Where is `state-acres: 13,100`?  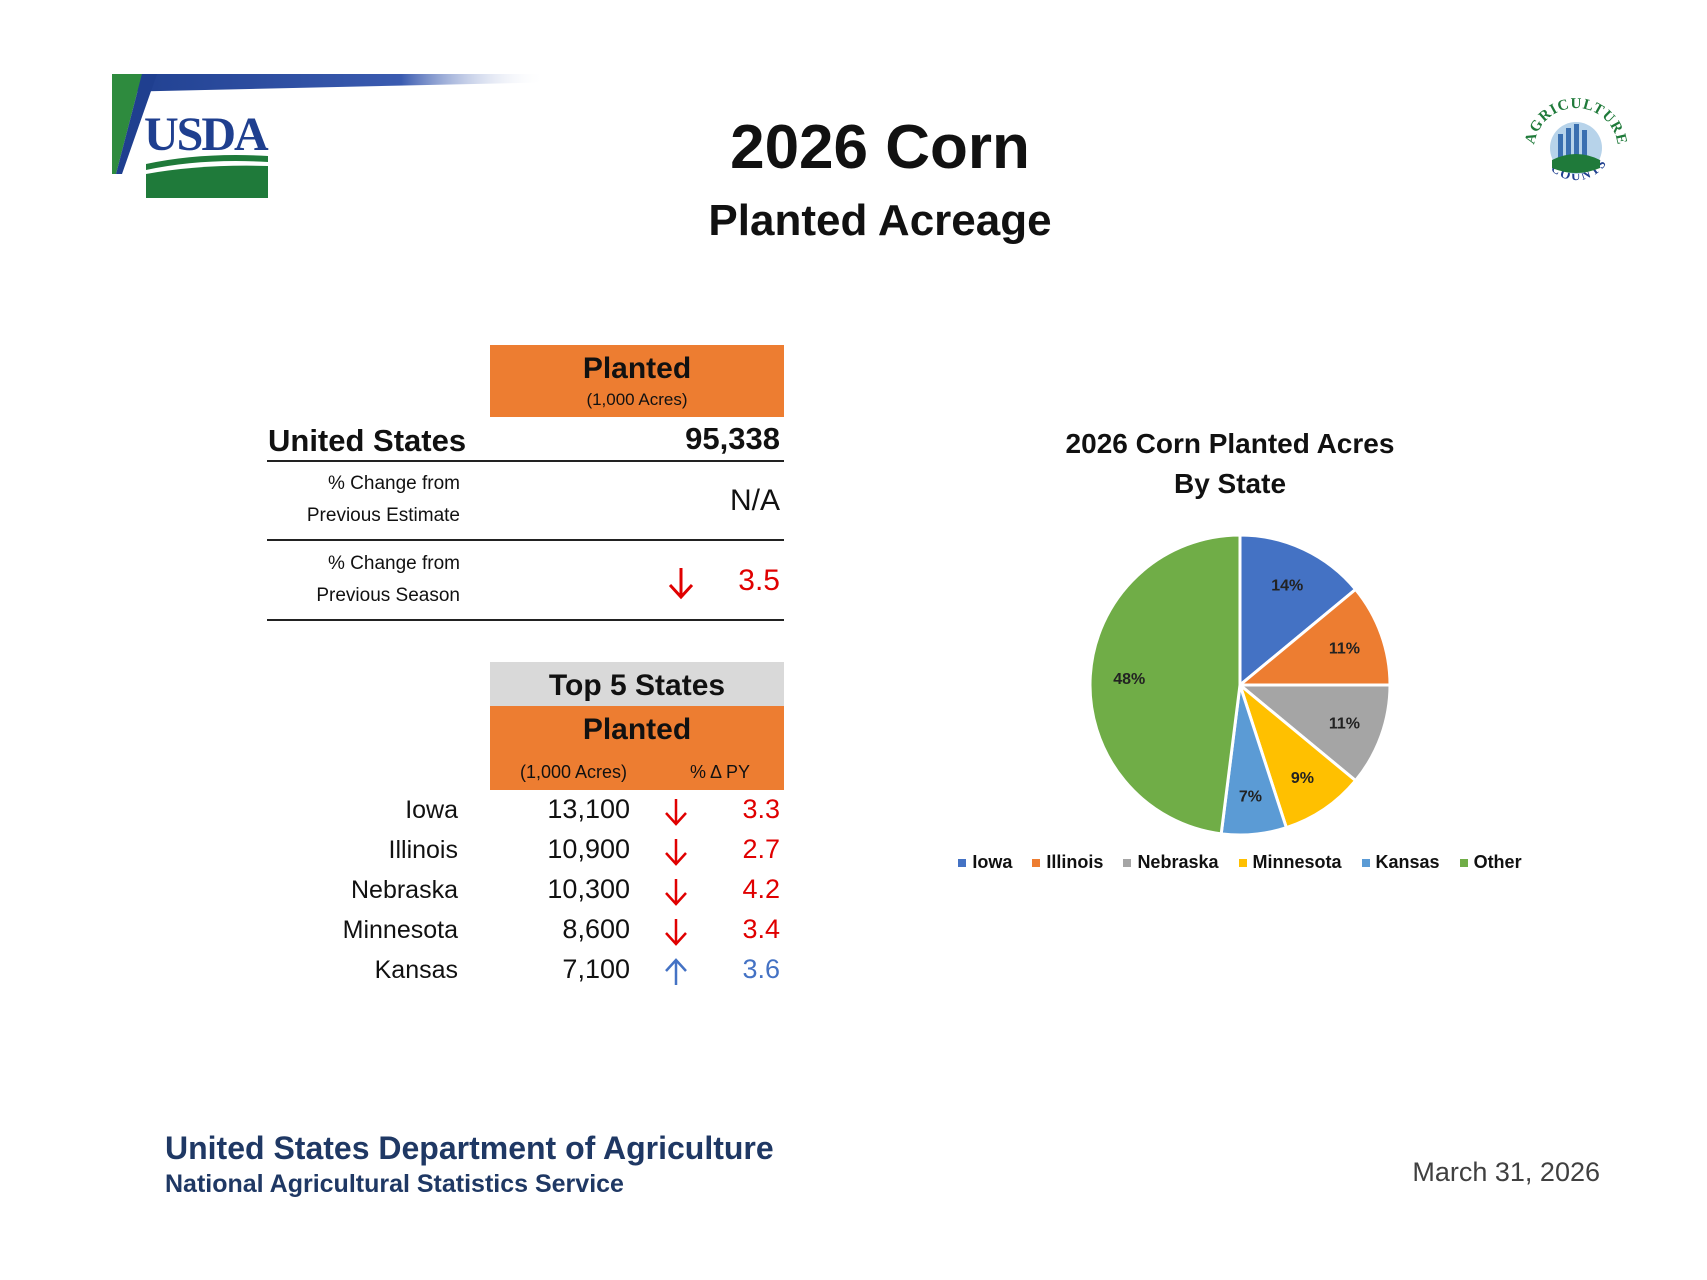 state-acres: 13,100 is located at coordinates (588, 809).